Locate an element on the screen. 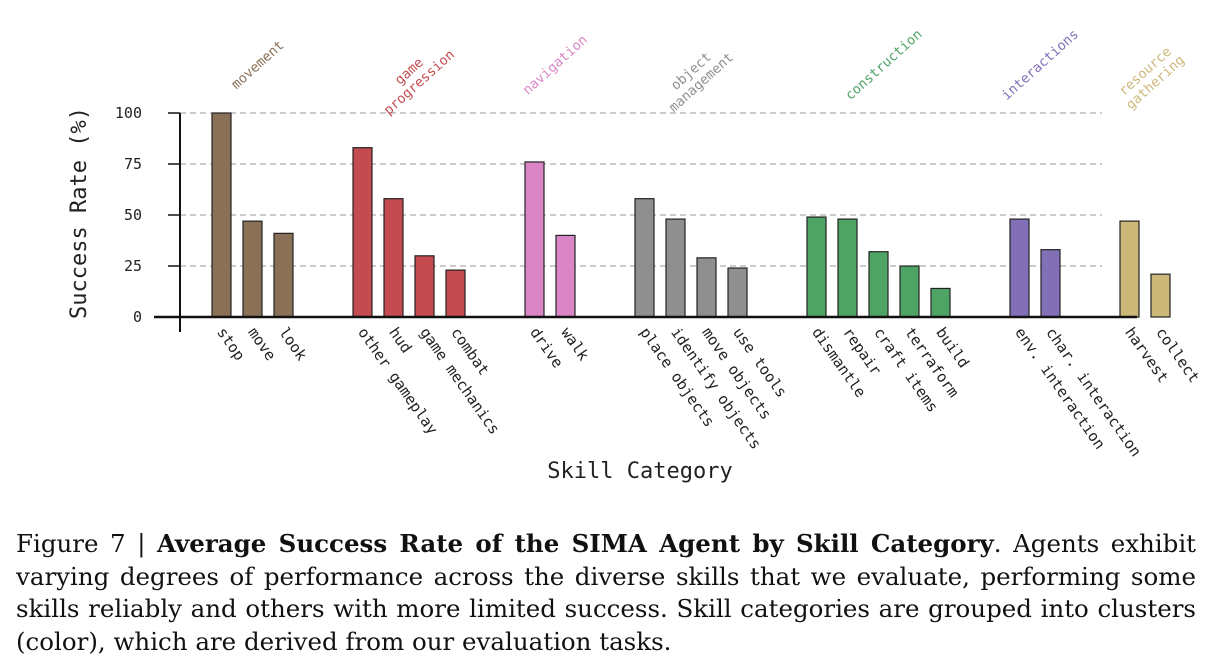  bar-env-interaction is located at coordinates (1019, 268).